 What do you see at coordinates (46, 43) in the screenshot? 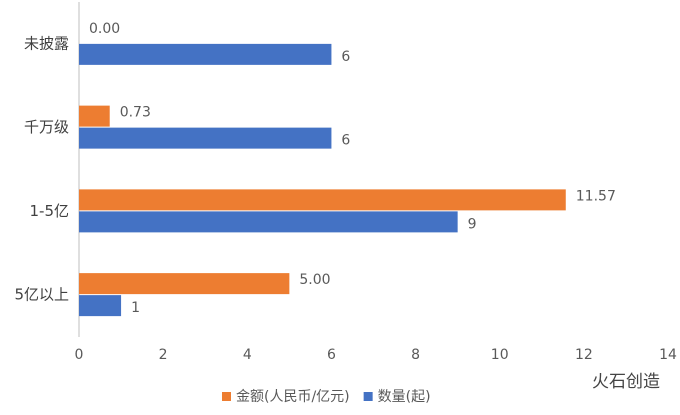
I see `y-tick-label: 未披露` at bounding box center [46, 43].